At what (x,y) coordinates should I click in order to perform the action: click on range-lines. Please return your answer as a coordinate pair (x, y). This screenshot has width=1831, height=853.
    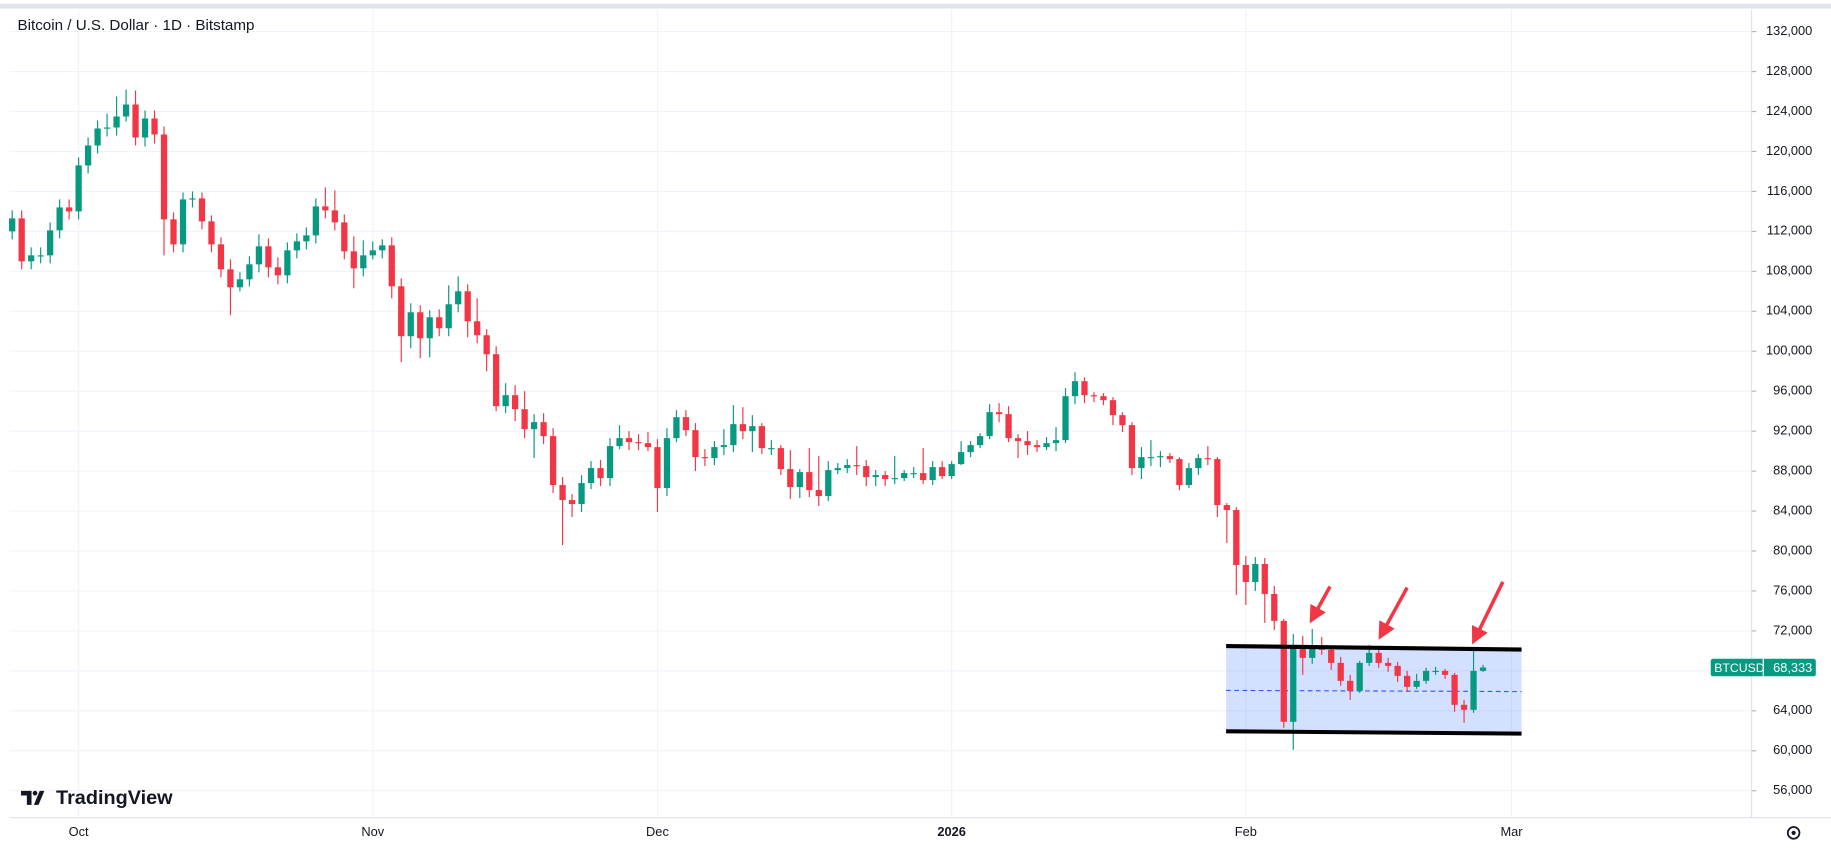
    Looking at the image, I should click on (1374, 689).